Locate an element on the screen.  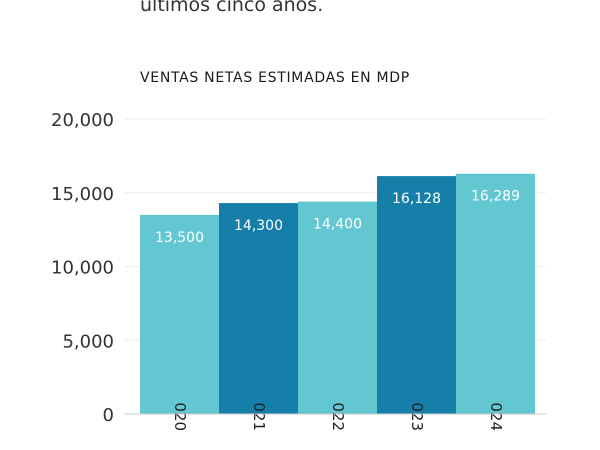
y-tick-label: 0 is located at coordinates (108, 415).